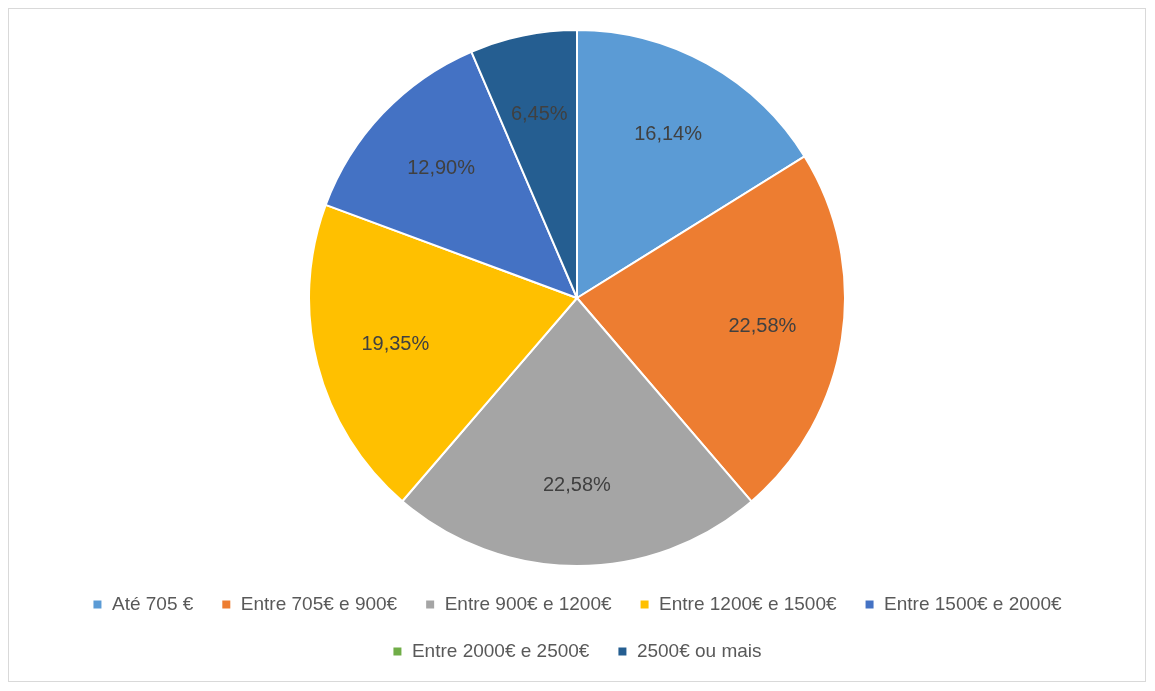  I want to click on legend-label: Entre 705€ e 900€, so click(319, 603).